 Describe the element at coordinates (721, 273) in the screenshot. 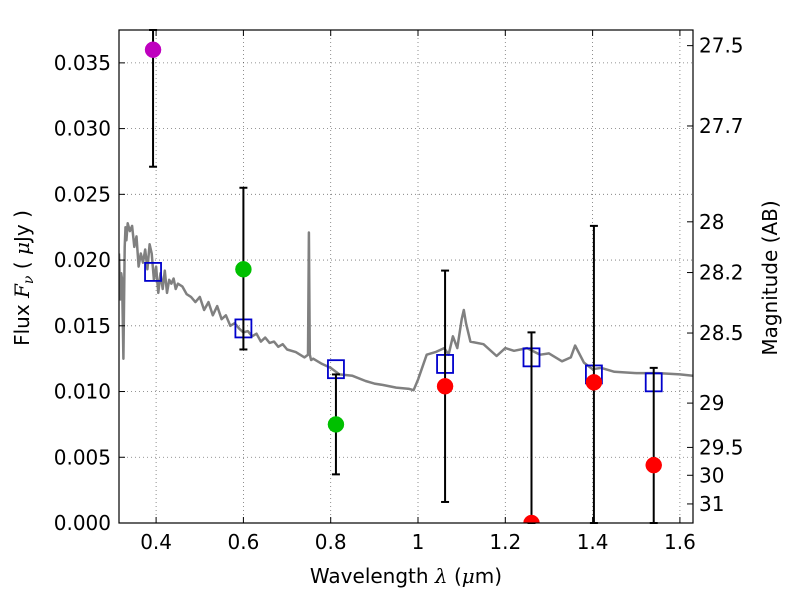

I see `mag-tick-label: 28.2` at that location.